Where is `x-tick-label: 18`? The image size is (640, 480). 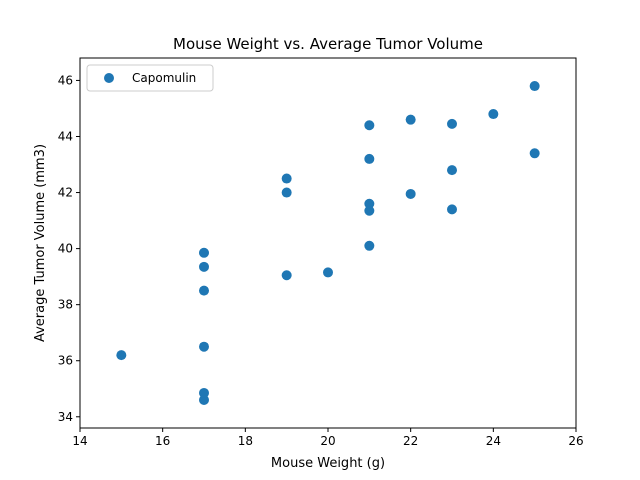
x-tick-label: 18 is located at coordinates (245, 441).